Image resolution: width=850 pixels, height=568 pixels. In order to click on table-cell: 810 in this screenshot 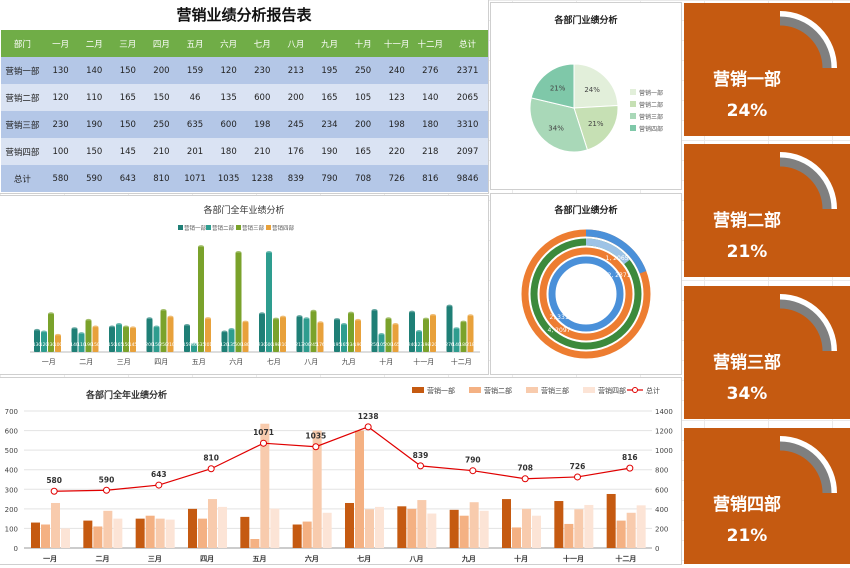, I will do `click(161, 178)`.